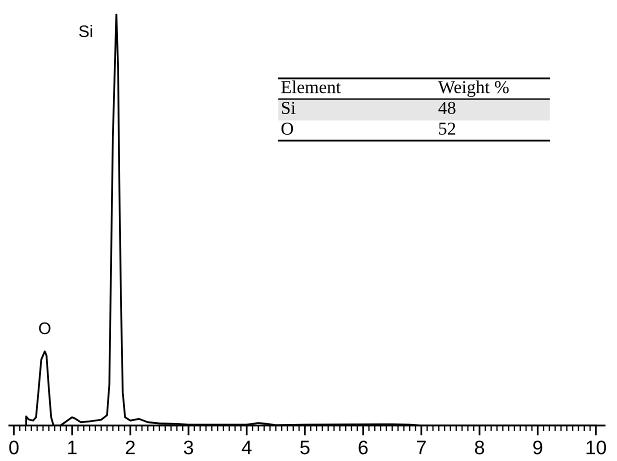 The image size is (617, 461). Describe the element at coordinates (537, 447) in the screenshot. I see `x-tick-label: 9` at that location.